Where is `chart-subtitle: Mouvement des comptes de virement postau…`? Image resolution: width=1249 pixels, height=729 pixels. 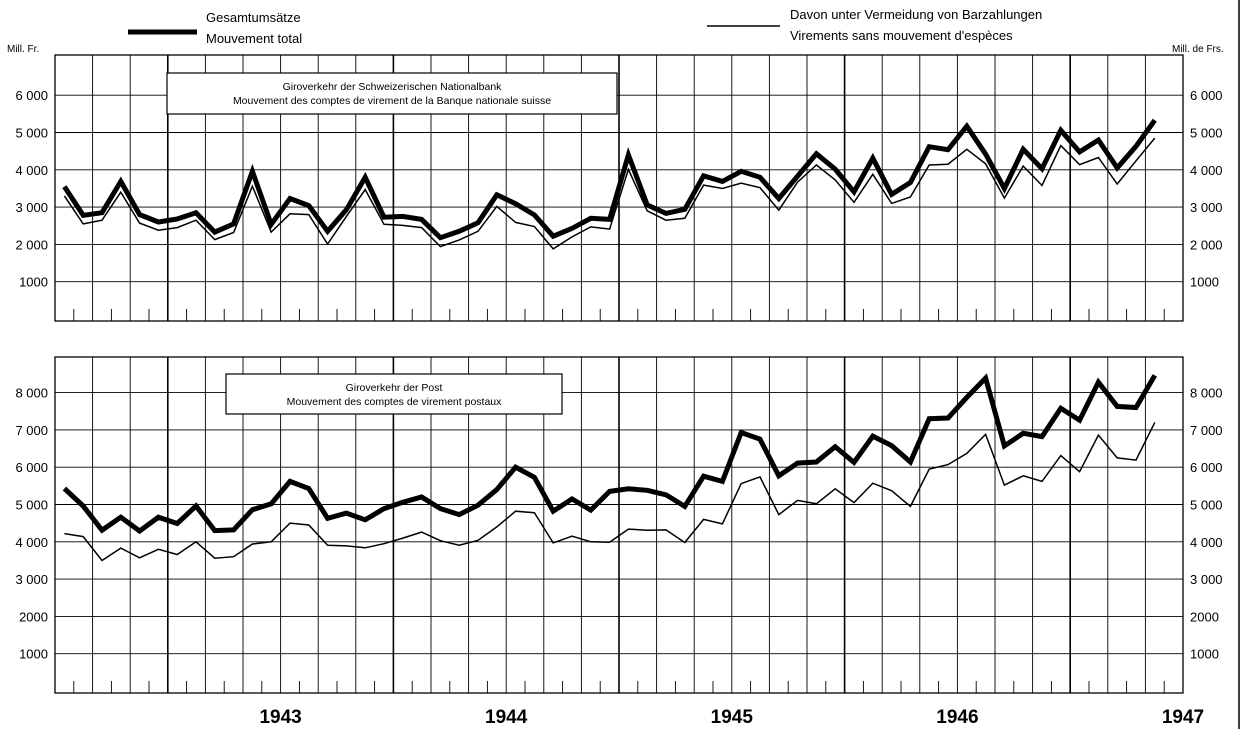 chart-subtitle: Mouvement des comptes de virement postau… is located at coordinates (395, 402).